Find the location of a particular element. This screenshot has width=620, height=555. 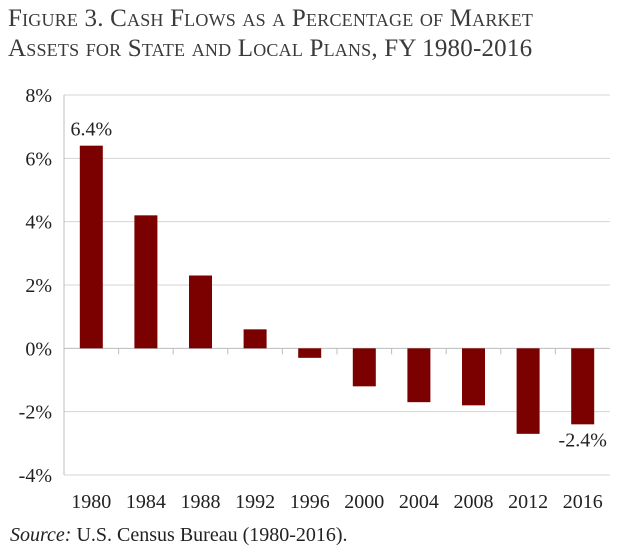

bar-2004 is located at coordinates (419, 375).